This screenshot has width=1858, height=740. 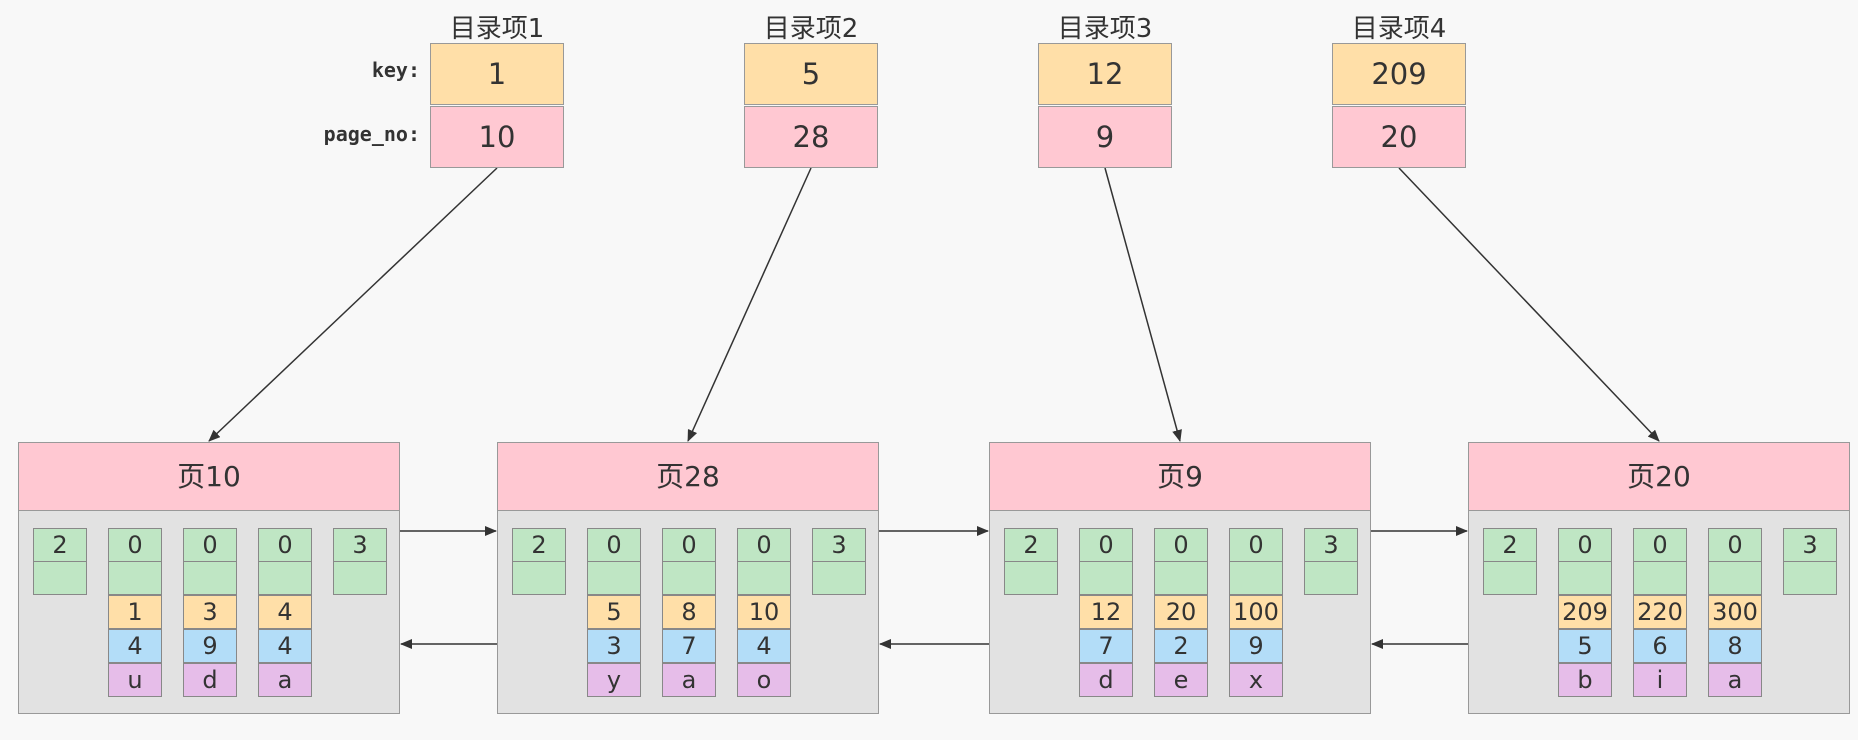 What do you see at coordinates (1735, 612) in the screenshot?
I see `record-key: 300` at bounding box center [1735, 612].